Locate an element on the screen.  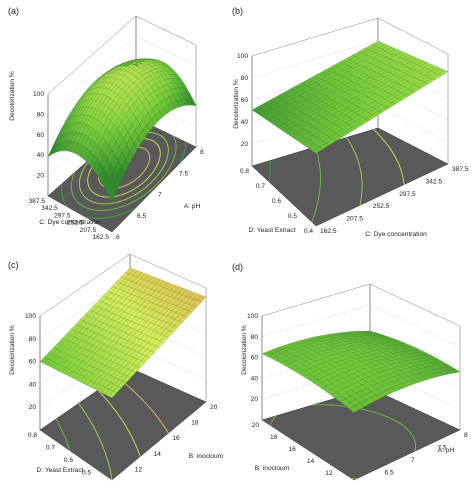
y-axis-label: B: inocloum is located at coordinates (272, 468).